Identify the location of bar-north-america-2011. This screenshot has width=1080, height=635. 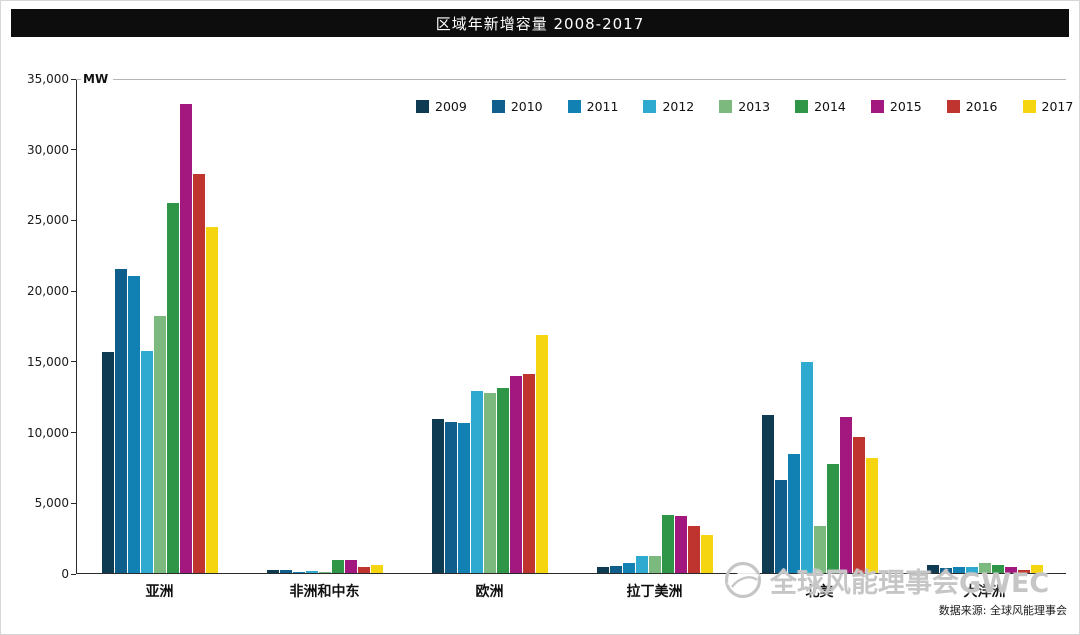
(793, 513).